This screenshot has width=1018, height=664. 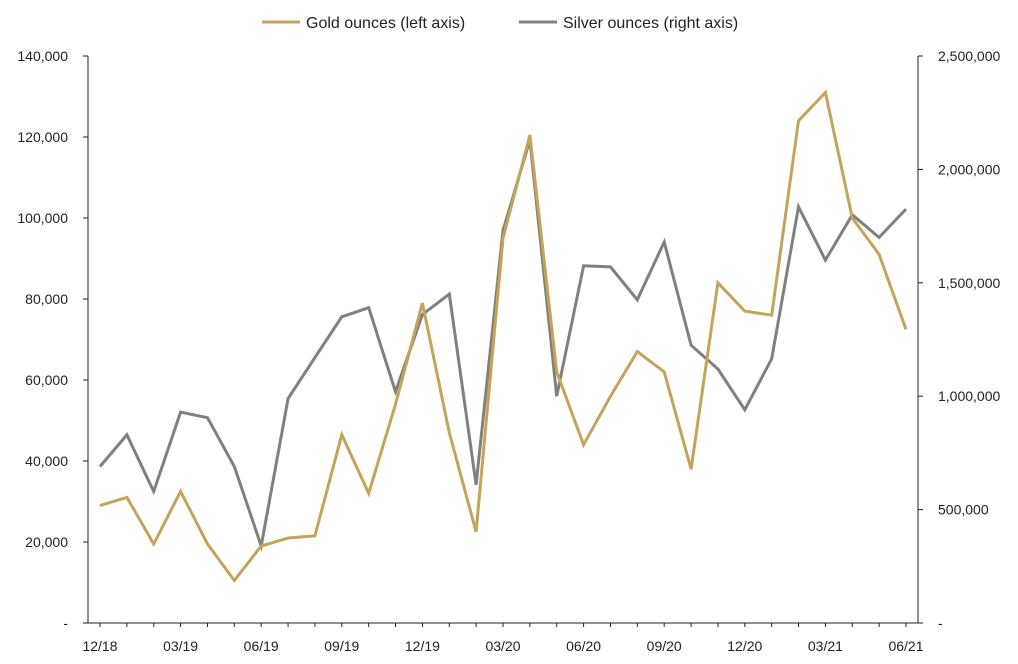 What do you see at coordinates (969, 169) in the screenshot?
I see `right-tick-label: 2,000,000` at bounding box center [969, 169].